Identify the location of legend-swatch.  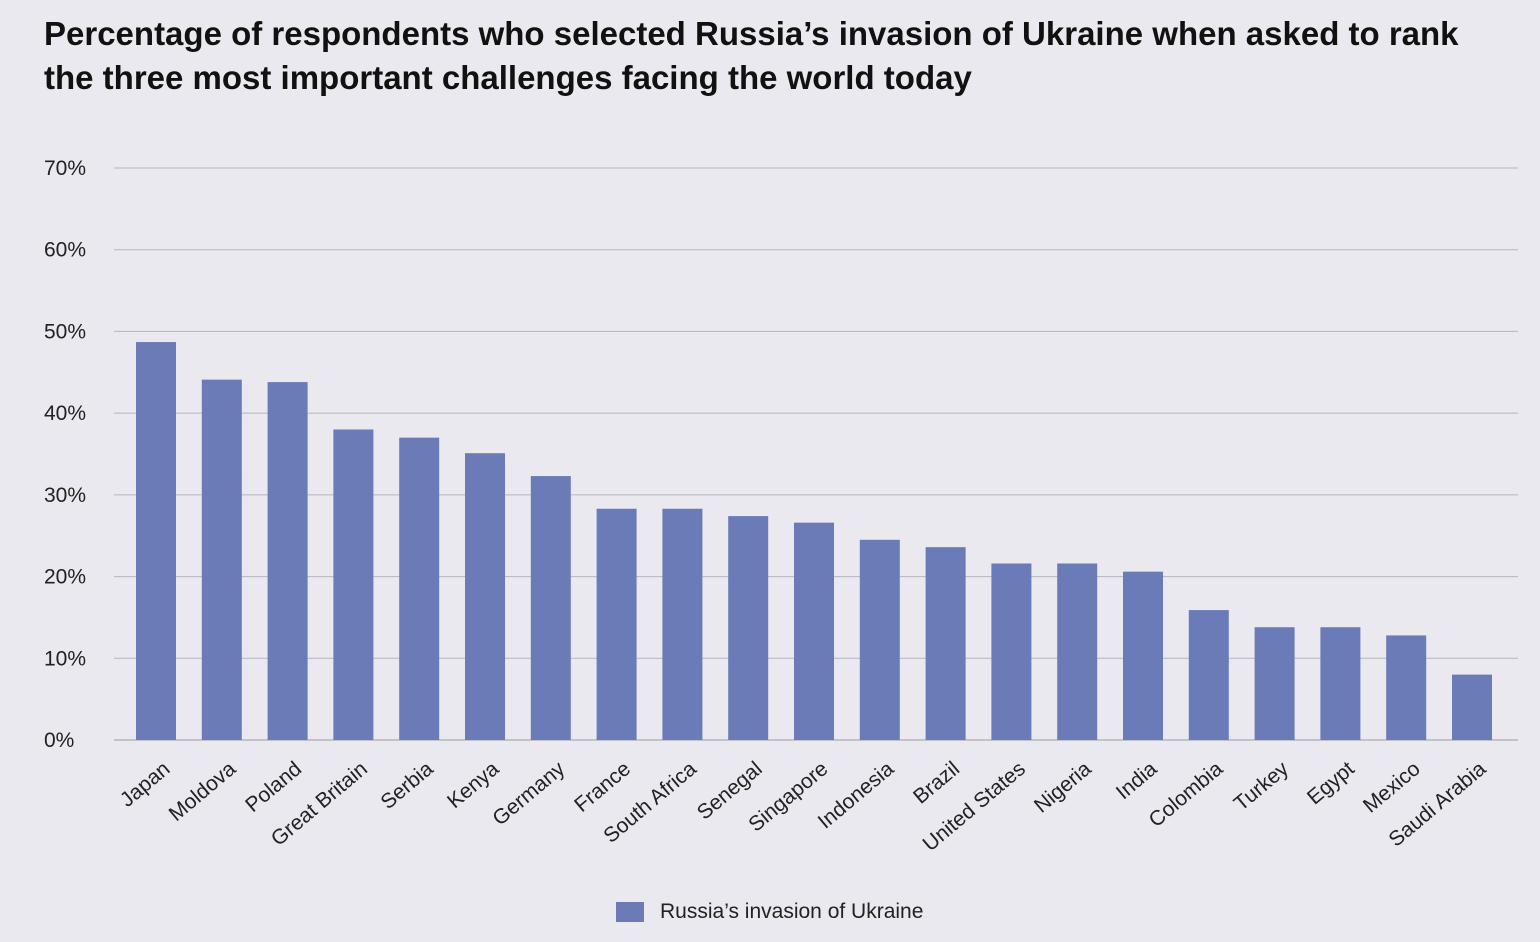
(630, 912).